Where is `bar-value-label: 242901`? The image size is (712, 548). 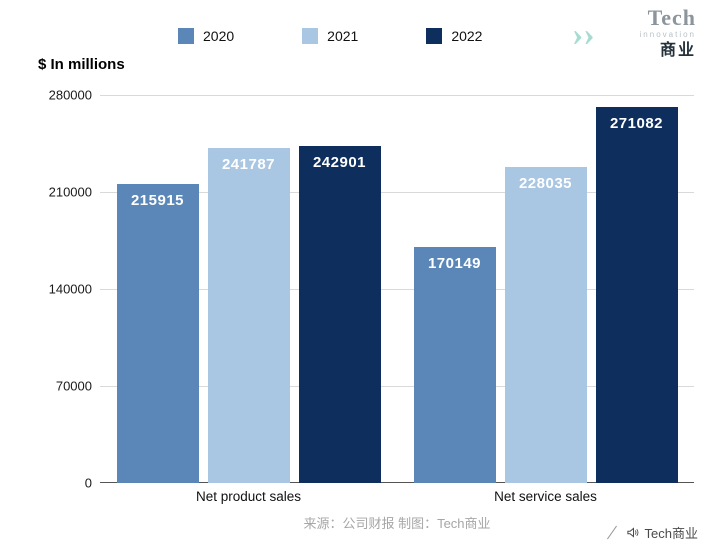 bar-value-label: 242901 is located at coordinates (339, 163).